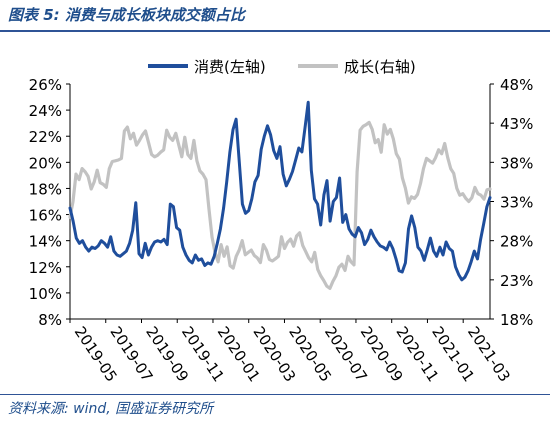  I want to click on figure-title: 图表 5: 消费与成长板块成交额占比, so click(126, 15).